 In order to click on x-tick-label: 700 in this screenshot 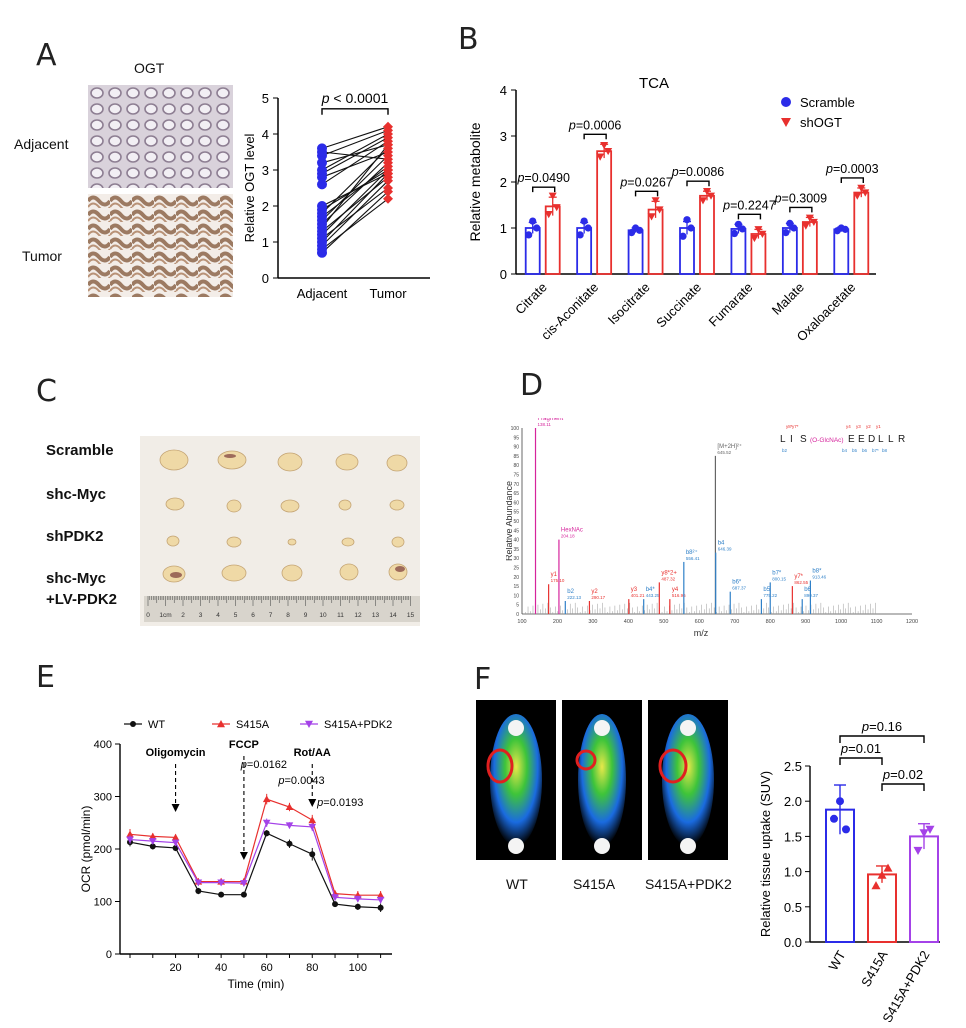, I will do `click(734, 622)`.